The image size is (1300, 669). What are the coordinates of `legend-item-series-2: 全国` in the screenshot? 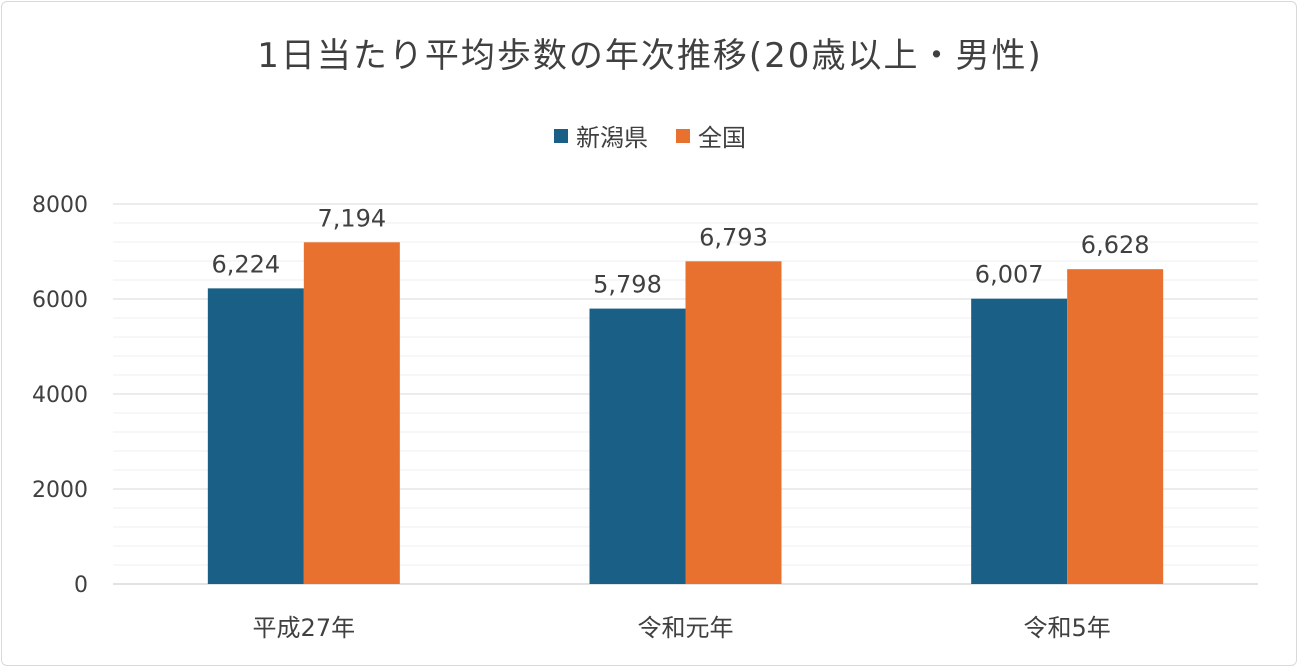 It's located at (711, 135).